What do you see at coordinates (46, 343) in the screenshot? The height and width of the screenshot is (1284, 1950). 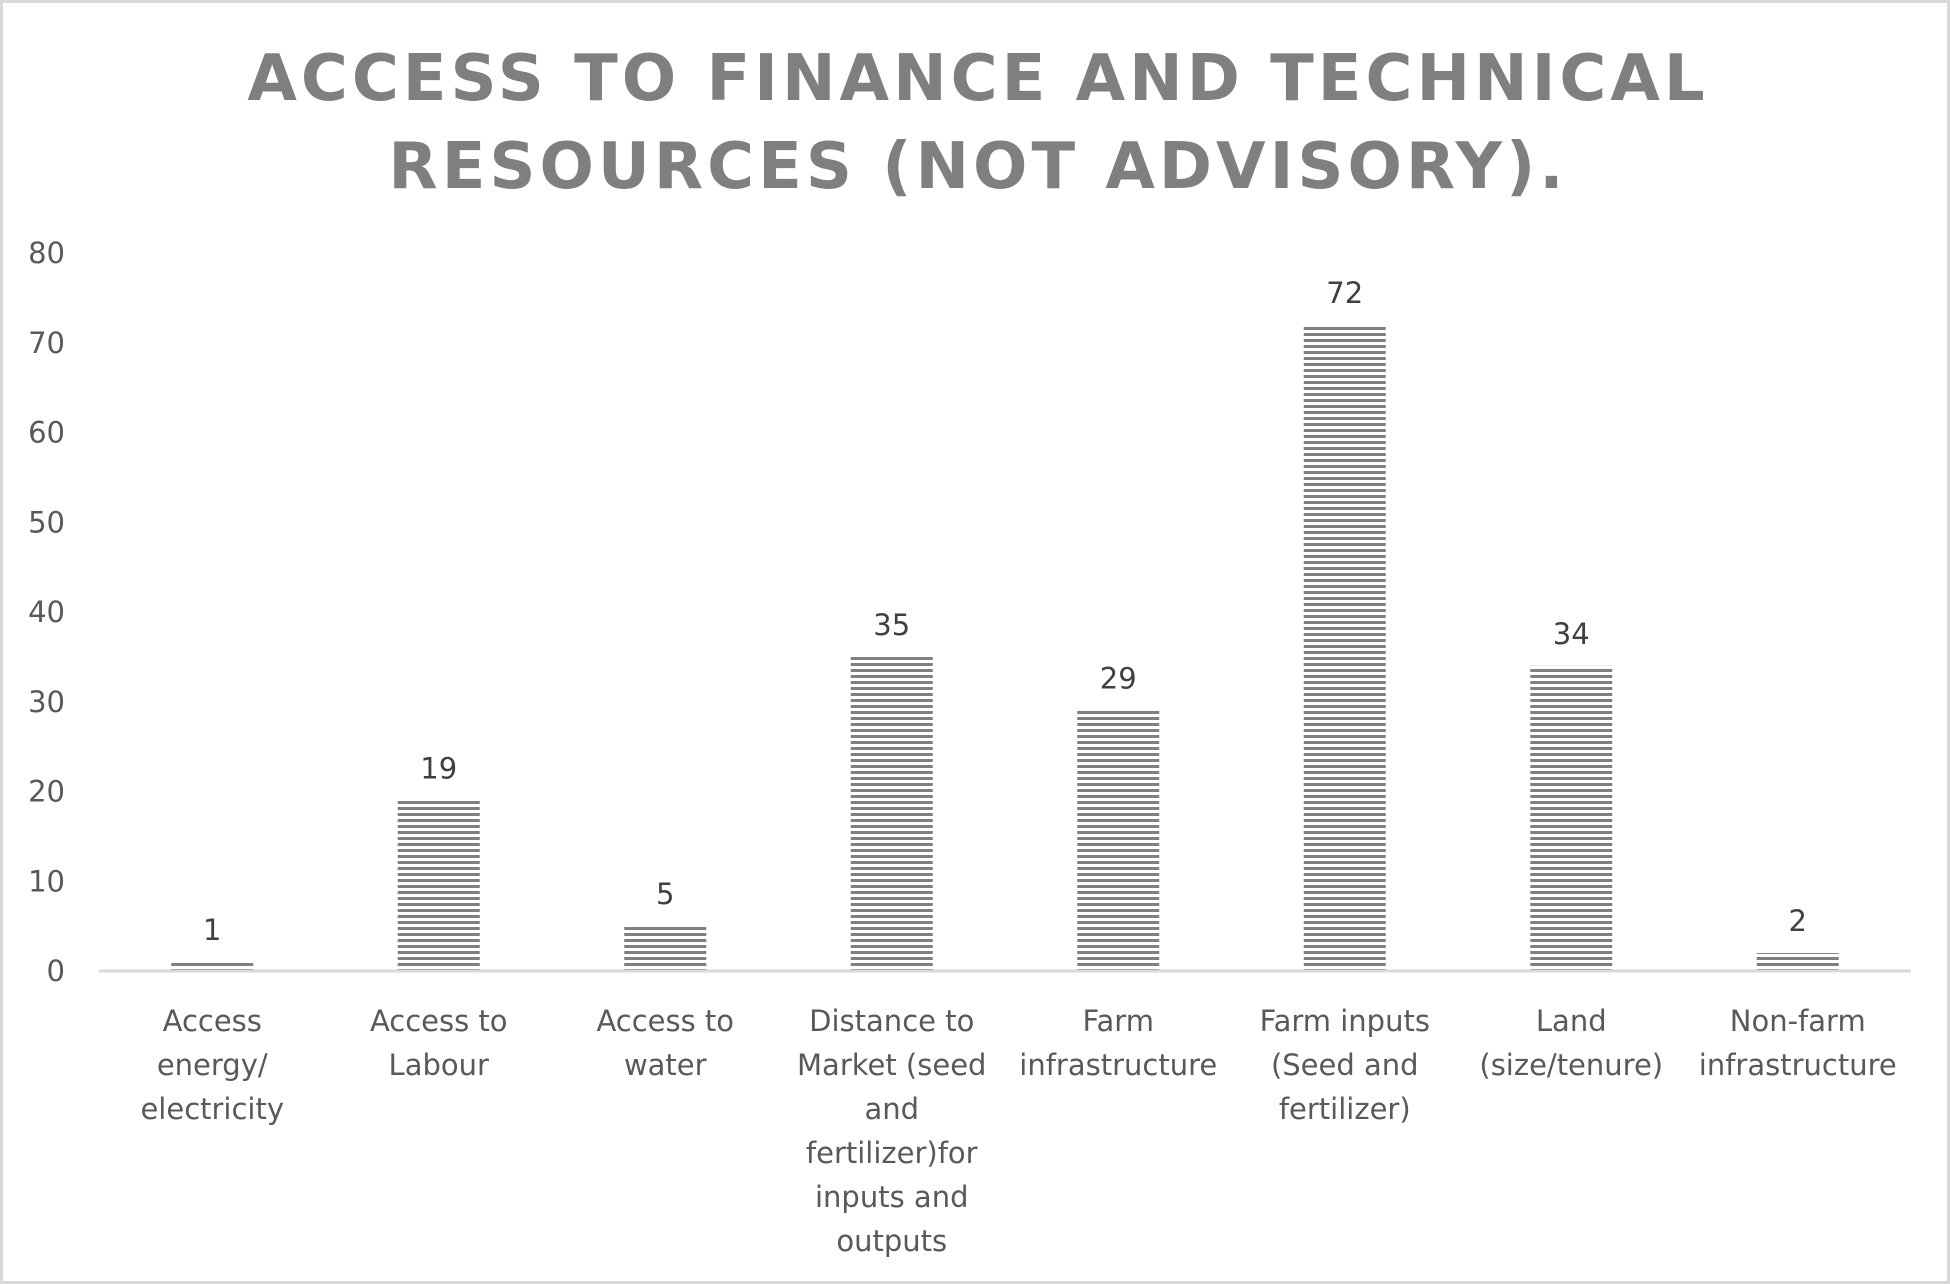 I see `y-tick-label: 70` at bounding box center [46, 343].